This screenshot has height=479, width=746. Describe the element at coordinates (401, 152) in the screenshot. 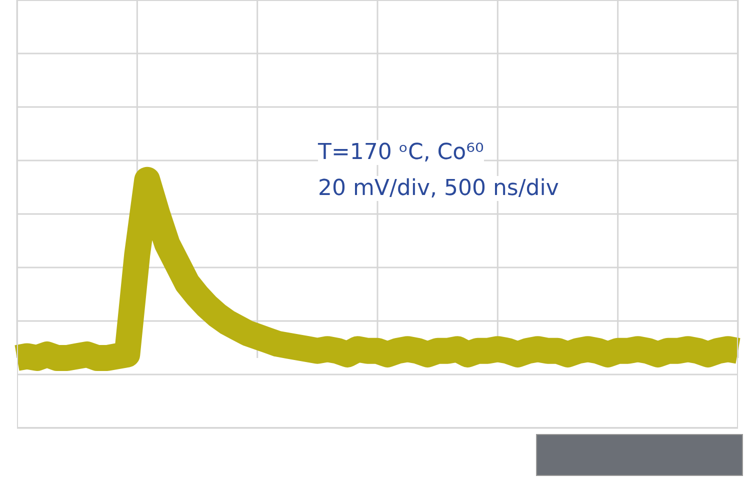

I see `text: T=170 ᵒC, Co⁶⁰` at that location.